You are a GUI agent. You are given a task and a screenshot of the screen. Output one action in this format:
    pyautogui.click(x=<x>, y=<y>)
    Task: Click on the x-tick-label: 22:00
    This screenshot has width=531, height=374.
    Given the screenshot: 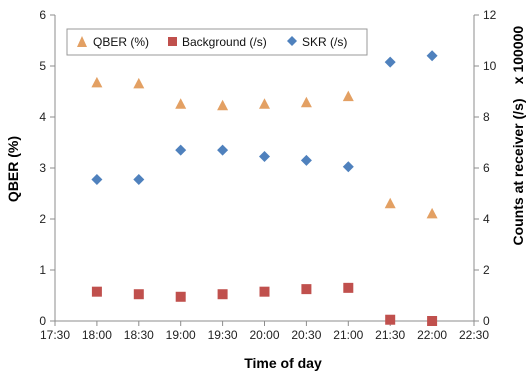 What is the action you would take?
    pyautogui.click(x=432, y=335)
    